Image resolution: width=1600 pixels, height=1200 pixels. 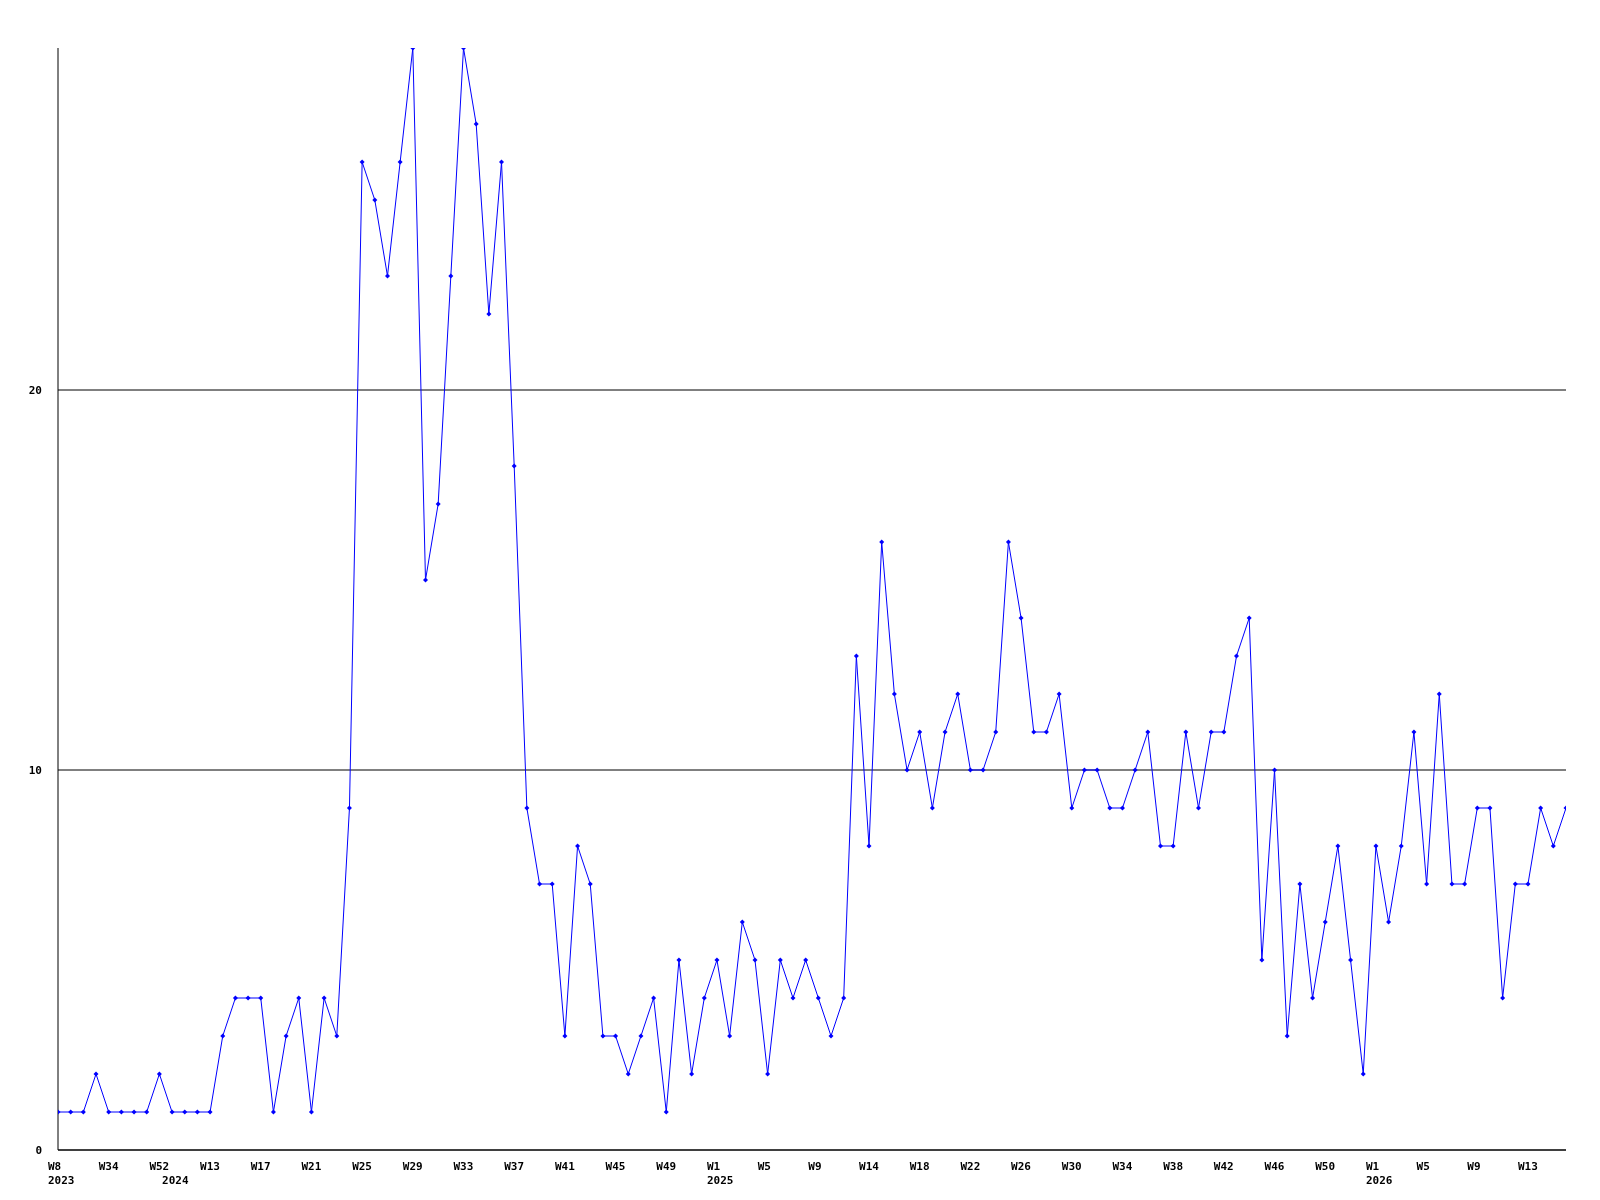 I want to click on x-tick-label: W22, so click(x=970, y=1166).